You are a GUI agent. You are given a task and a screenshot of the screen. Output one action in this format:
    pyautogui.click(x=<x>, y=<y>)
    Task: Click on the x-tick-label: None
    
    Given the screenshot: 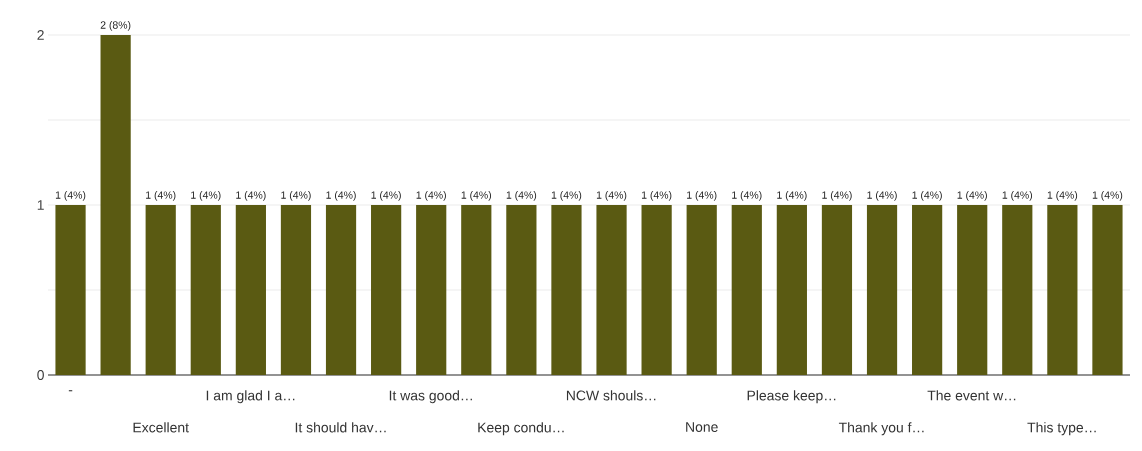 What is the action you would take?
    pyautogui.click(x=702, y=427)
    